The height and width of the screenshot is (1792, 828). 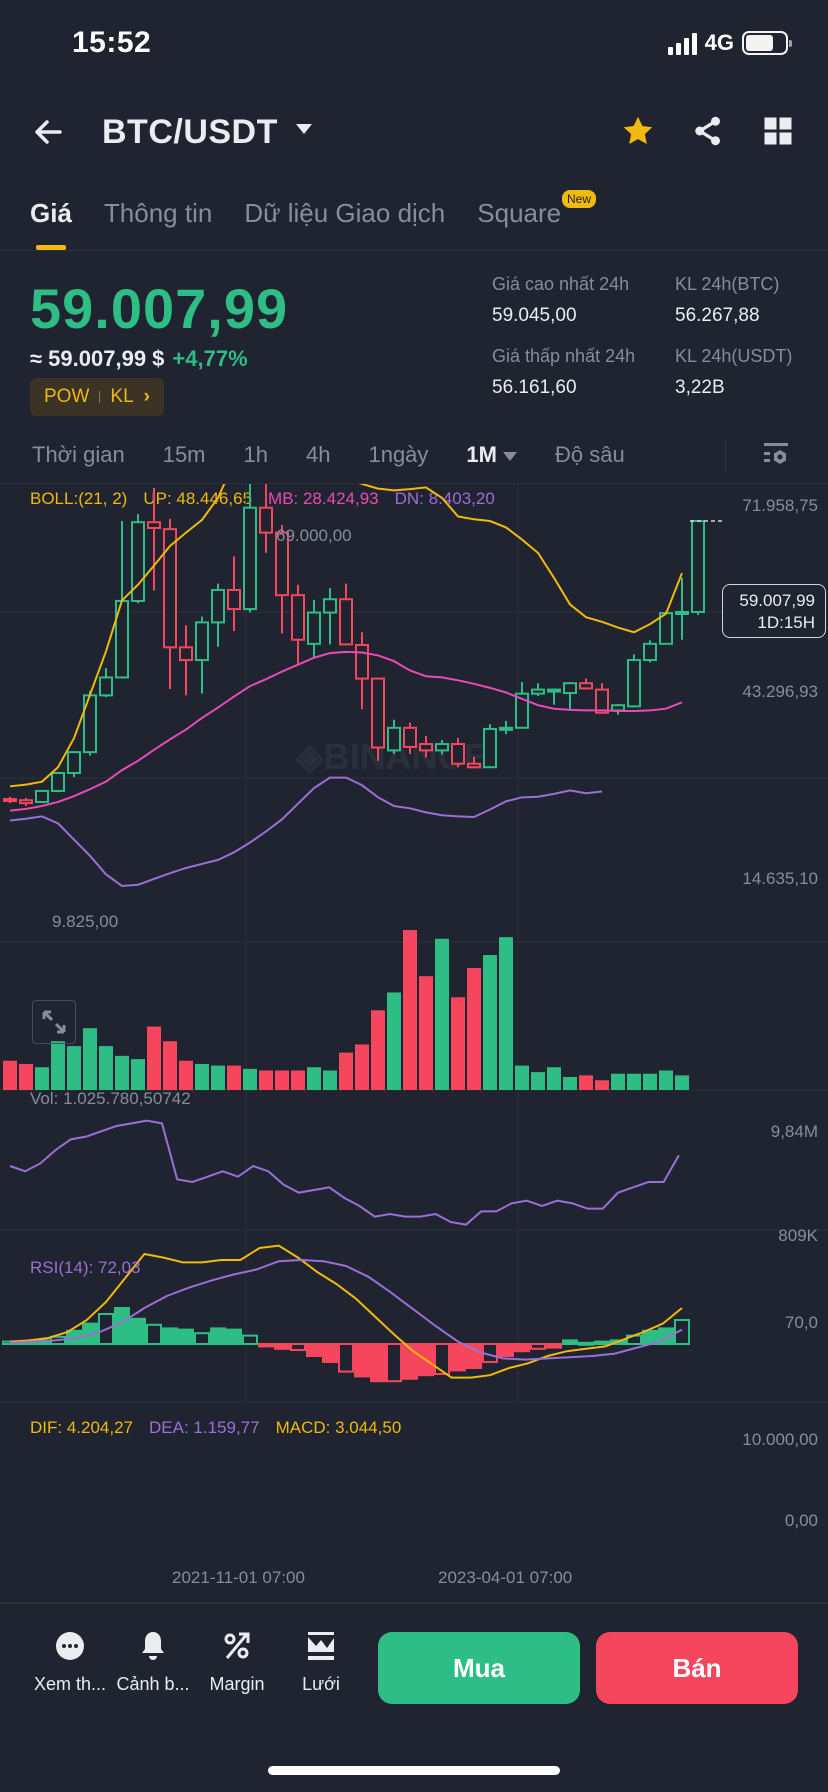 I want to click on low-24h-value: 56.161,60, so click(x=534, y=387).